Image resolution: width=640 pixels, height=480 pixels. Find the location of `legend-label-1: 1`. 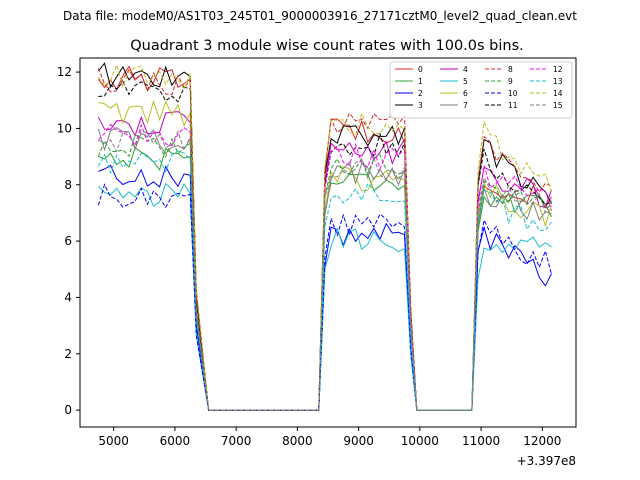

legend-label-1: 1 is located at coordinates (420, 81).